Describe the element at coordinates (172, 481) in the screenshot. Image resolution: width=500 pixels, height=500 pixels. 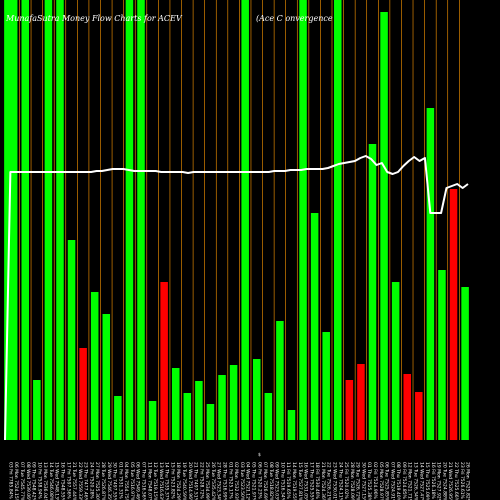
I see `x-tick-label: 15 Fri 7523.82%` at that location.